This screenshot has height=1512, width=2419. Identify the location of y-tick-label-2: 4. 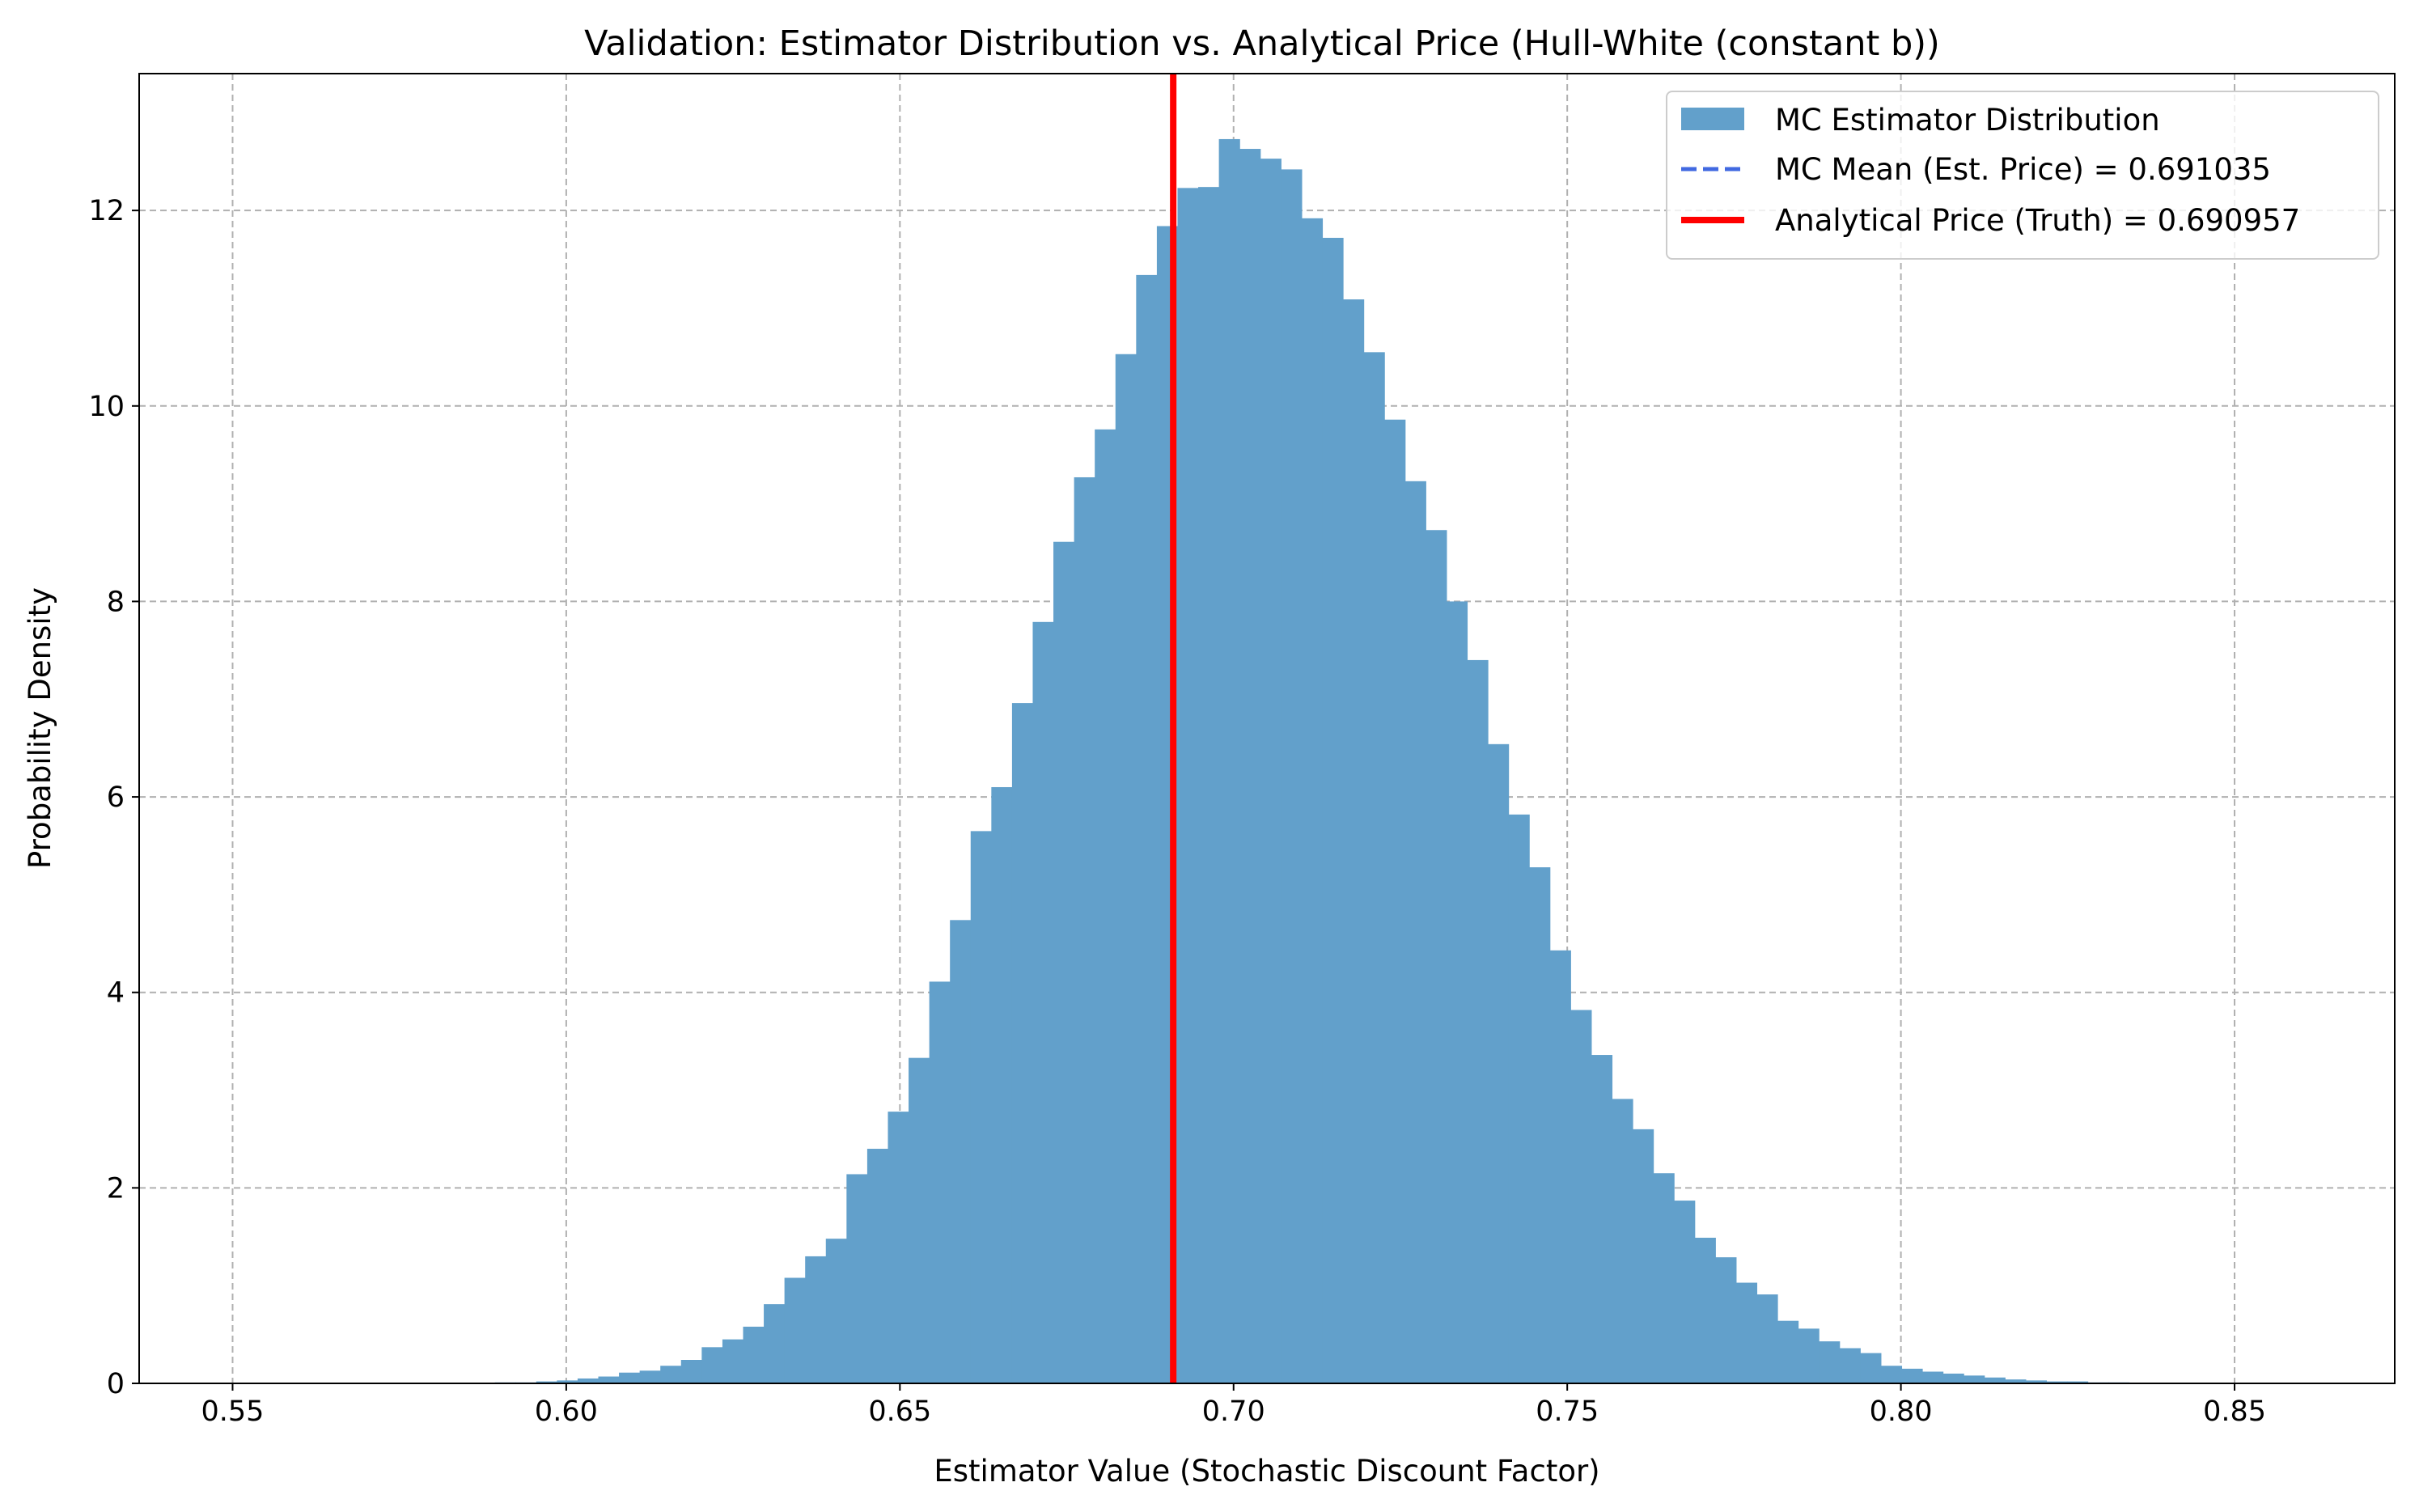
(116, 993).